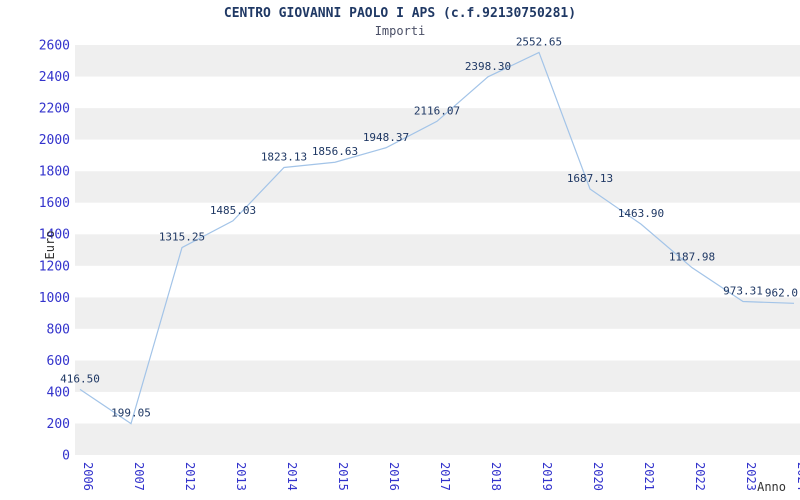 The image size is (800, 500). Describe the element at coordinates (54, 203) in the screenshot. I see `y-tick-label: 1600` at that location.